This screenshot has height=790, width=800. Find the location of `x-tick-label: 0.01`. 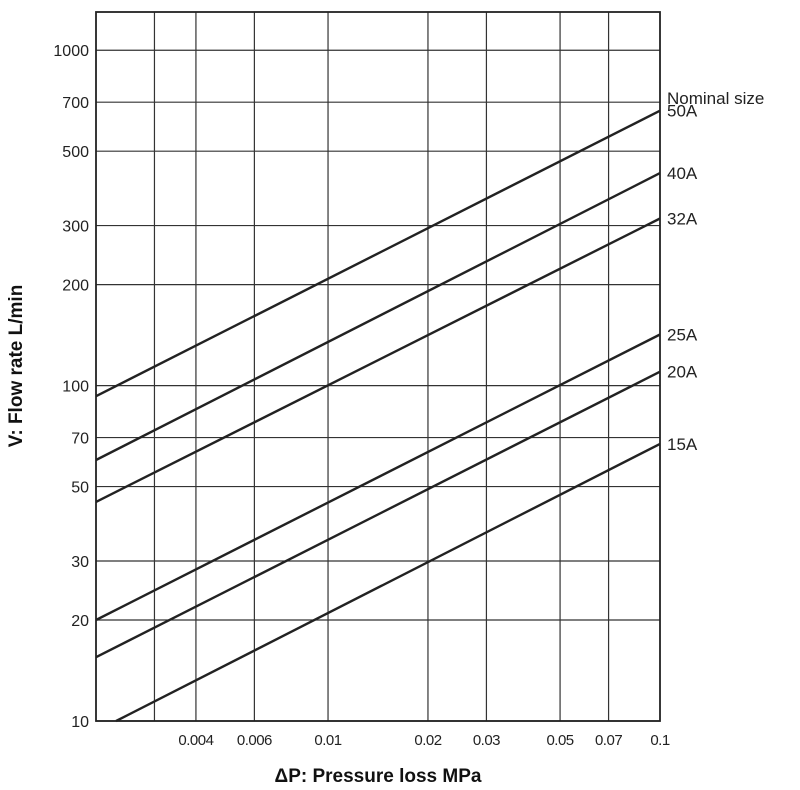

x-tick-label: 0.01 is located at coordinates (327, 740).